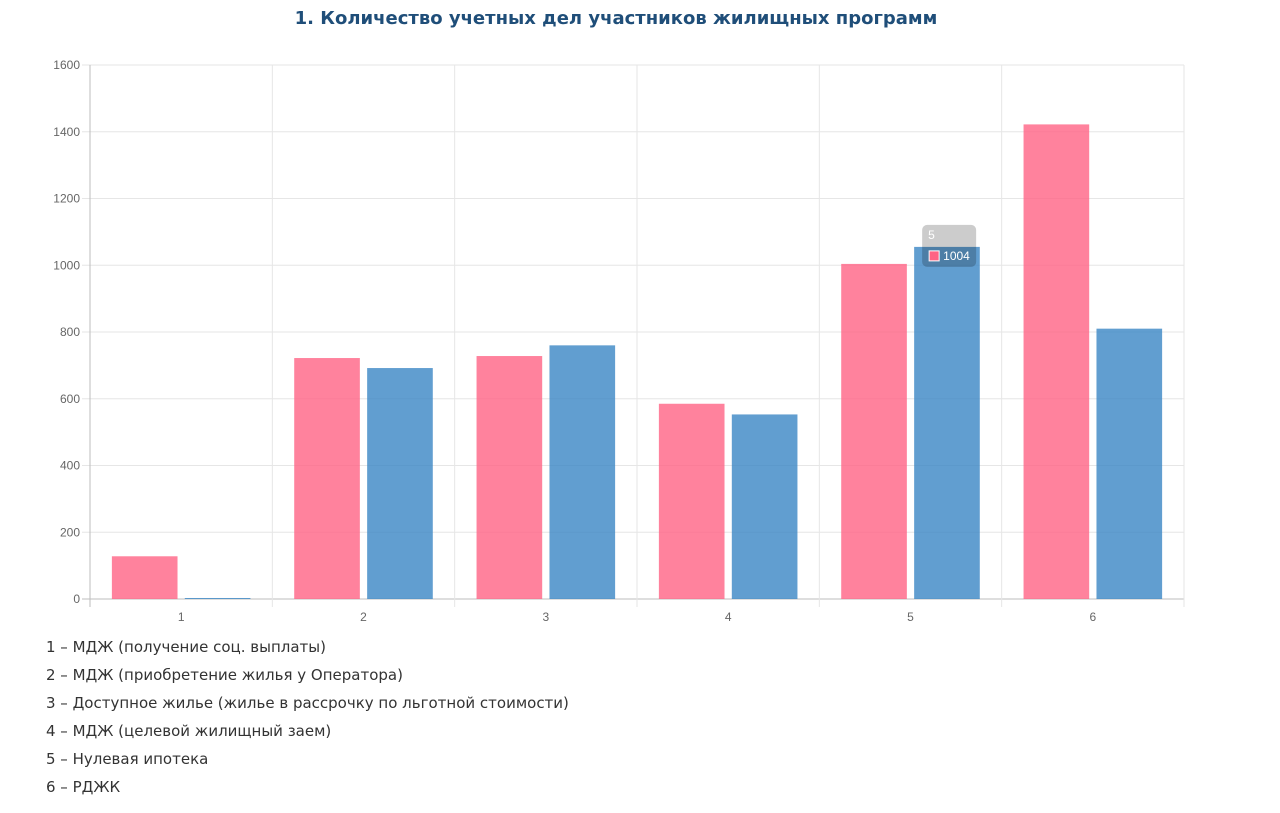 The width and height of the screenshot is (1280, 813). What do you see at coordinates (70, 532) in the screenshot?
I see `y-tick-label: 200` at bounding box center [70, 532].